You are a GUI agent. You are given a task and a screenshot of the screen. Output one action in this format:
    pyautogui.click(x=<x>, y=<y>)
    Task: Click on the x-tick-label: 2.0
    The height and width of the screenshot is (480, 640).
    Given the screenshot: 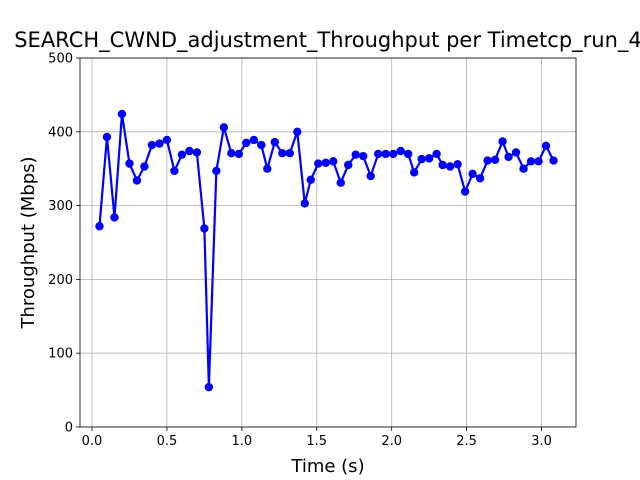 What is the action you would take?
    pyautogui.click(x=391, y=441)
    